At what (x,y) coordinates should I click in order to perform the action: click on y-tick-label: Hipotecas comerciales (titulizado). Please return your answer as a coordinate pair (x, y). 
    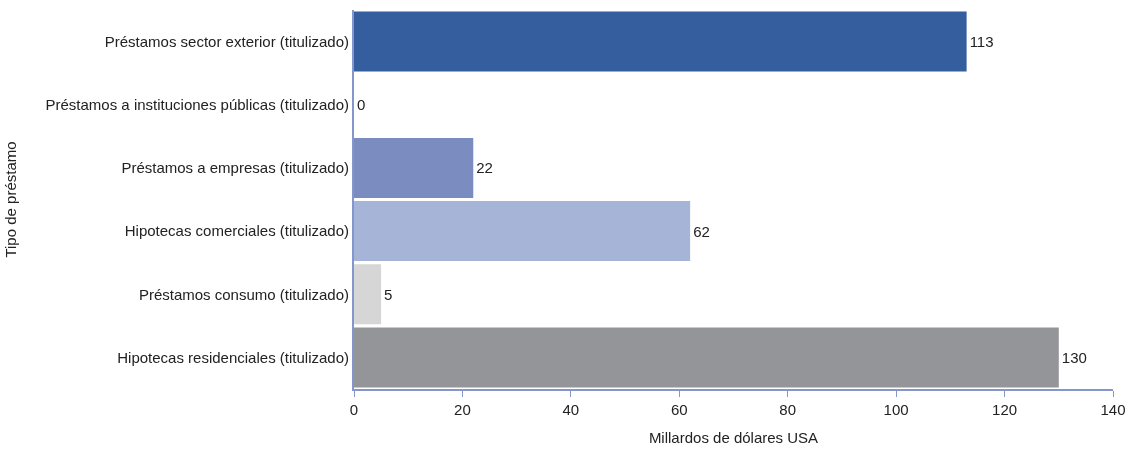
    Looking at the image, I should click on (236, 231).